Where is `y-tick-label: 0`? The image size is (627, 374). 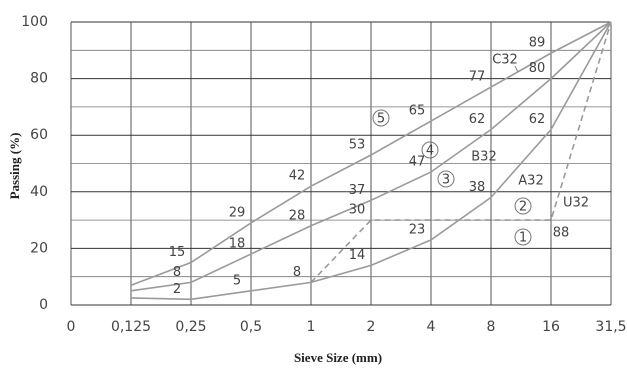
y-tick-label: 0 is located at coordinates (43, 305).